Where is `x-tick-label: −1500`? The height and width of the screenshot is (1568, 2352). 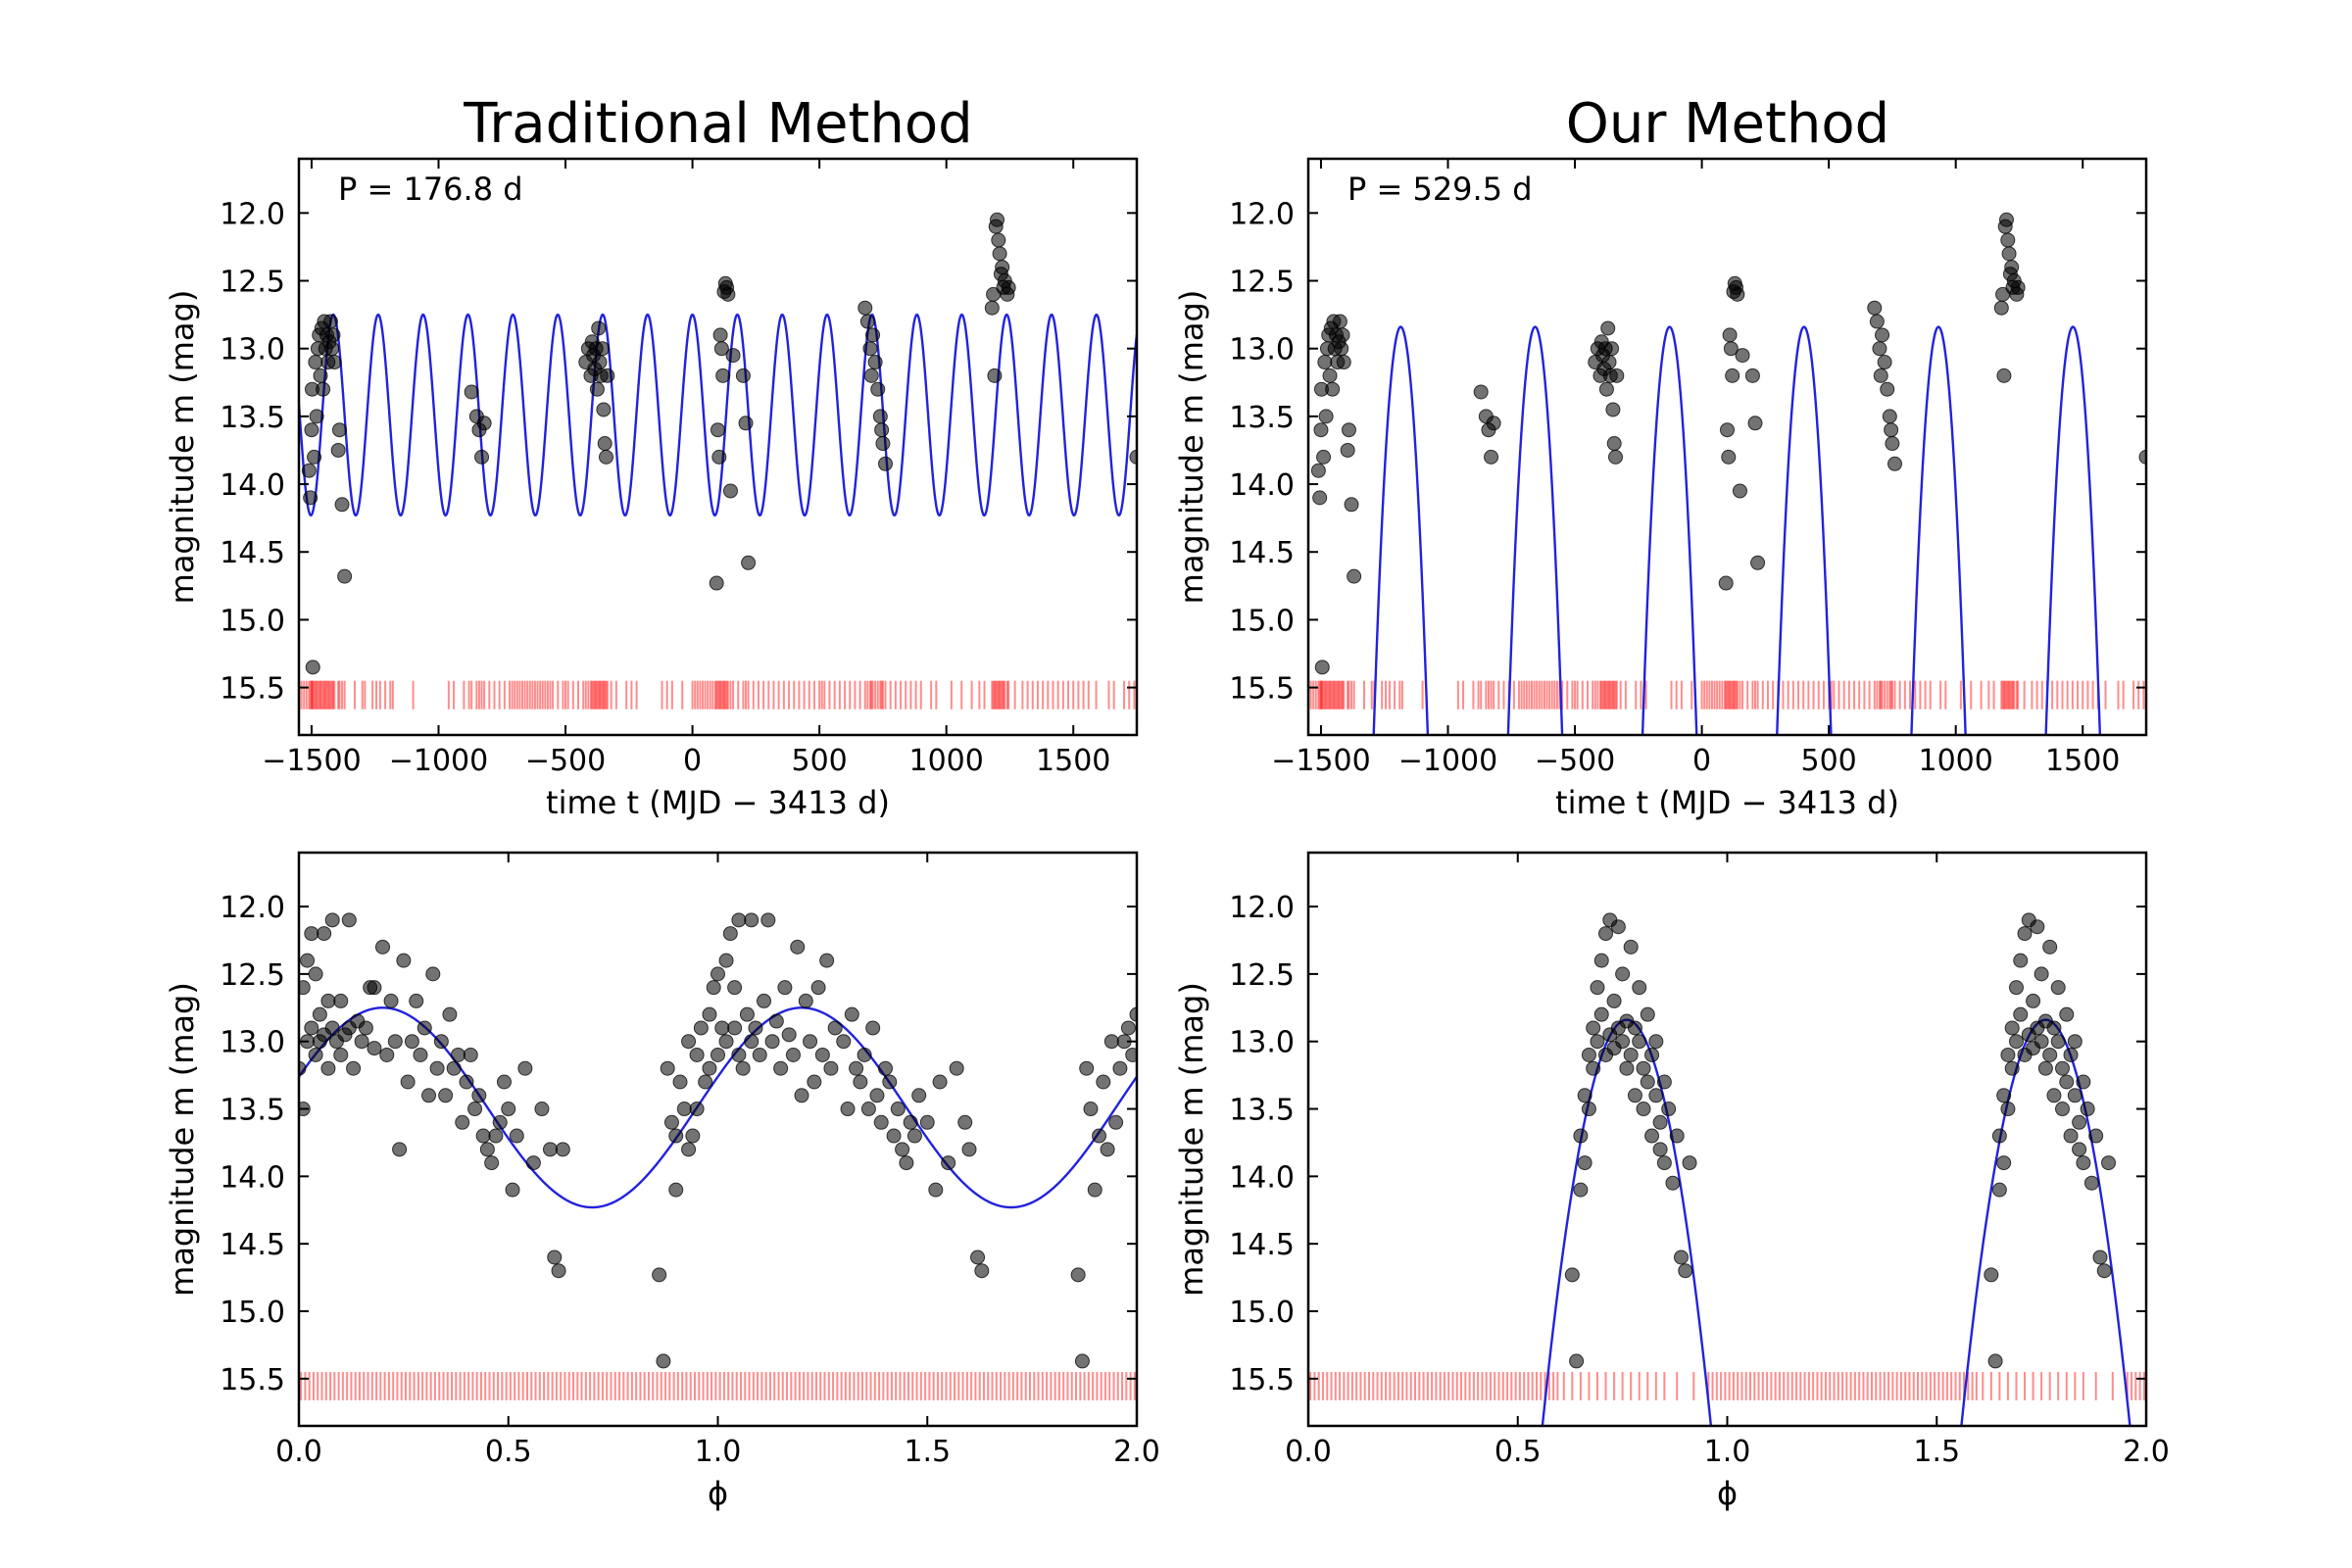
x-tick-label: −1500 is located at coordinates (311, 761).